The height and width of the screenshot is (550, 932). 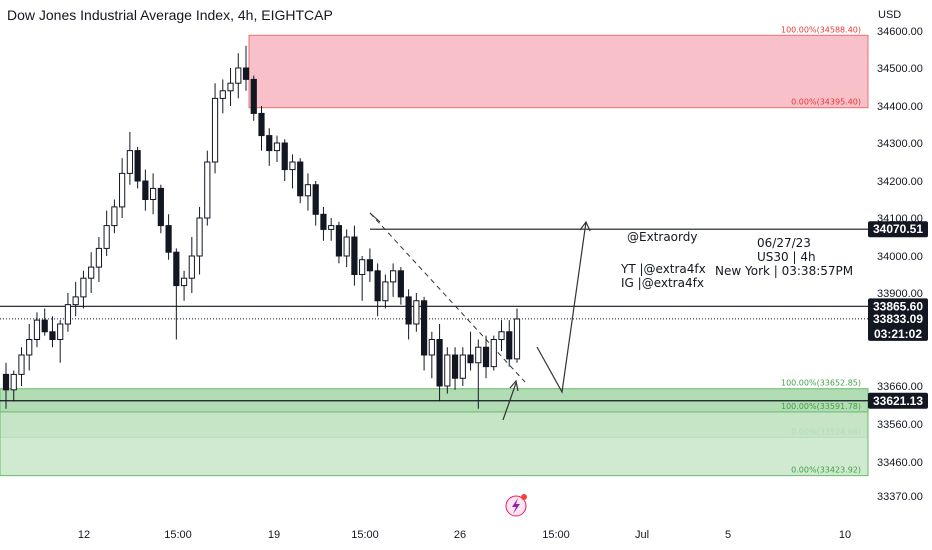 I want to click on x-tick-label: Jul, so click(x=642, y=535).